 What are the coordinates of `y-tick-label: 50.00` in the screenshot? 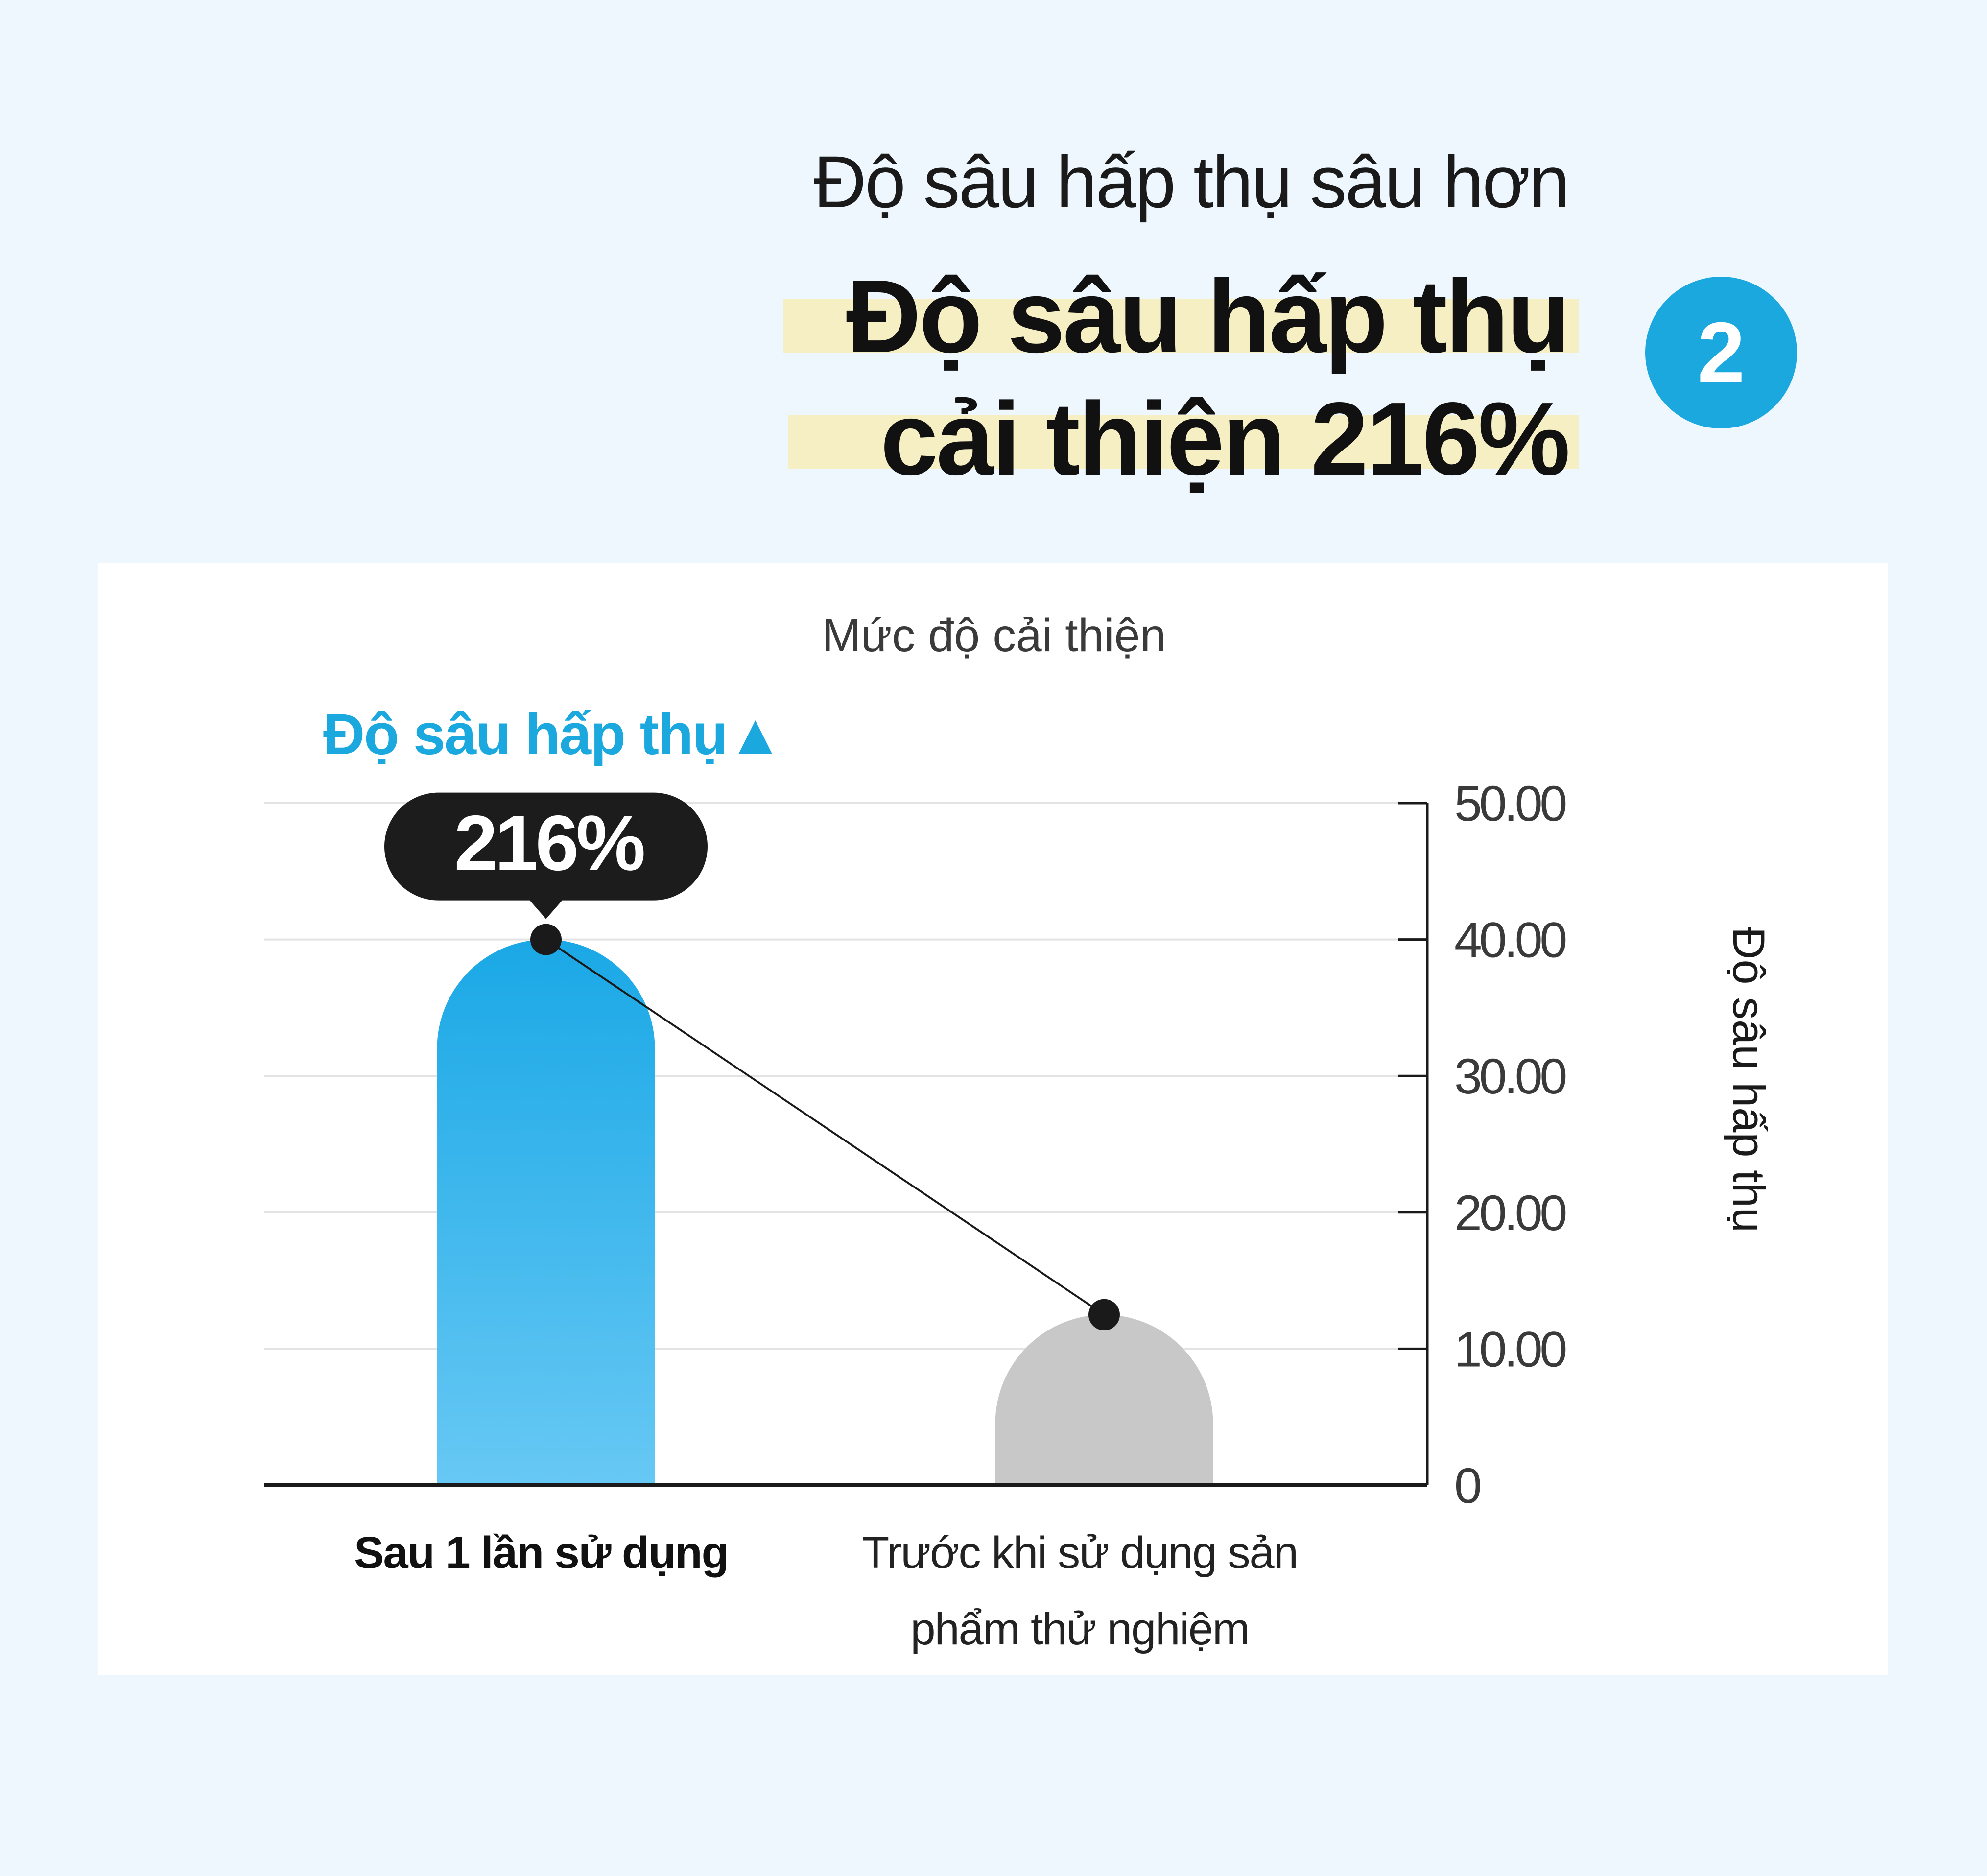 It's located at (1510, 803).